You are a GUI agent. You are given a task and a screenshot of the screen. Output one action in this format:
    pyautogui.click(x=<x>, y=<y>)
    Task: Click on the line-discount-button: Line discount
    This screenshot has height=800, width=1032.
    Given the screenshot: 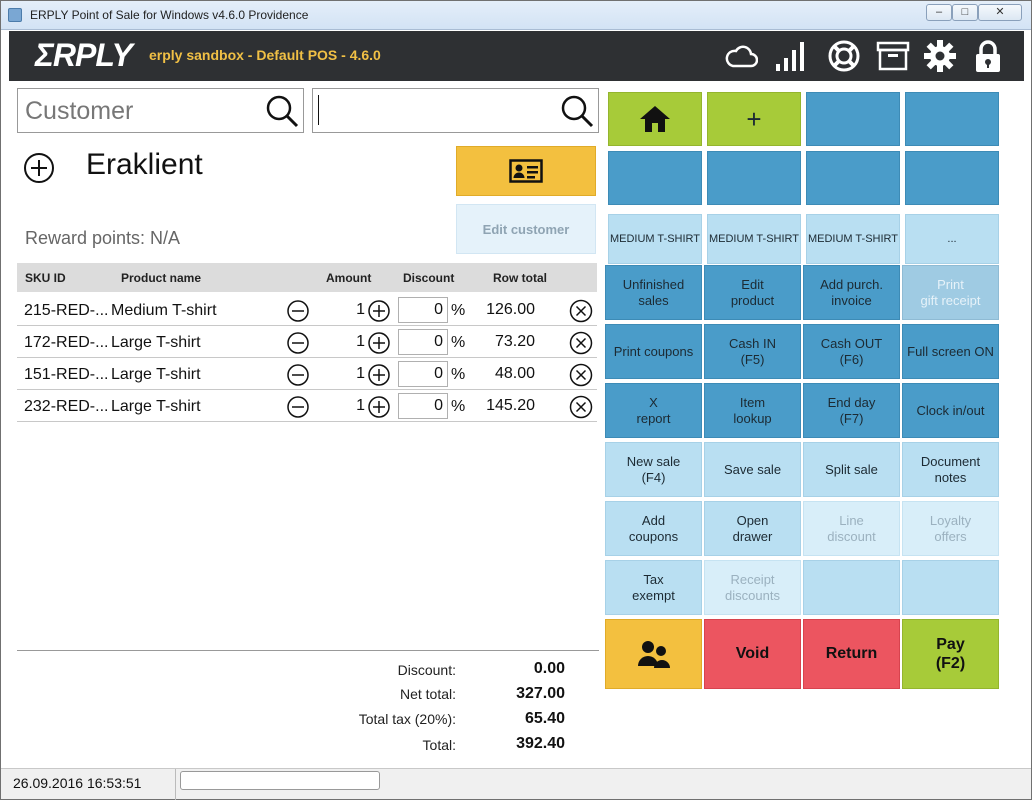 What is the action you would take?
    pyautogui.click(x=851, y=528)
    